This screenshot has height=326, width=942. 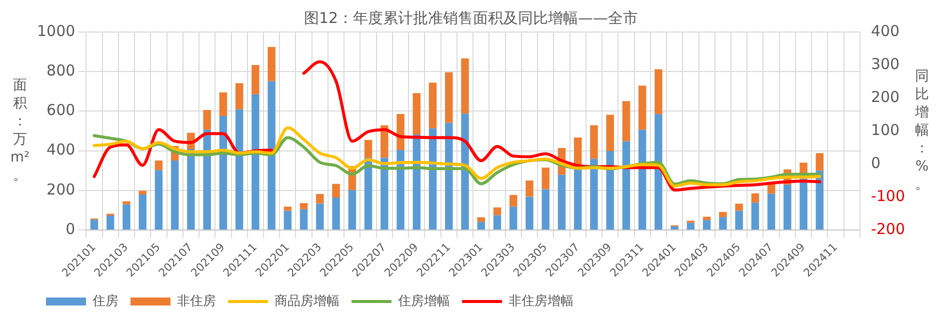 What do you see at coordinates (423, 300) in the screenshot?
I see `legend-label: 住房增幅` at bounding box center [423, 300].